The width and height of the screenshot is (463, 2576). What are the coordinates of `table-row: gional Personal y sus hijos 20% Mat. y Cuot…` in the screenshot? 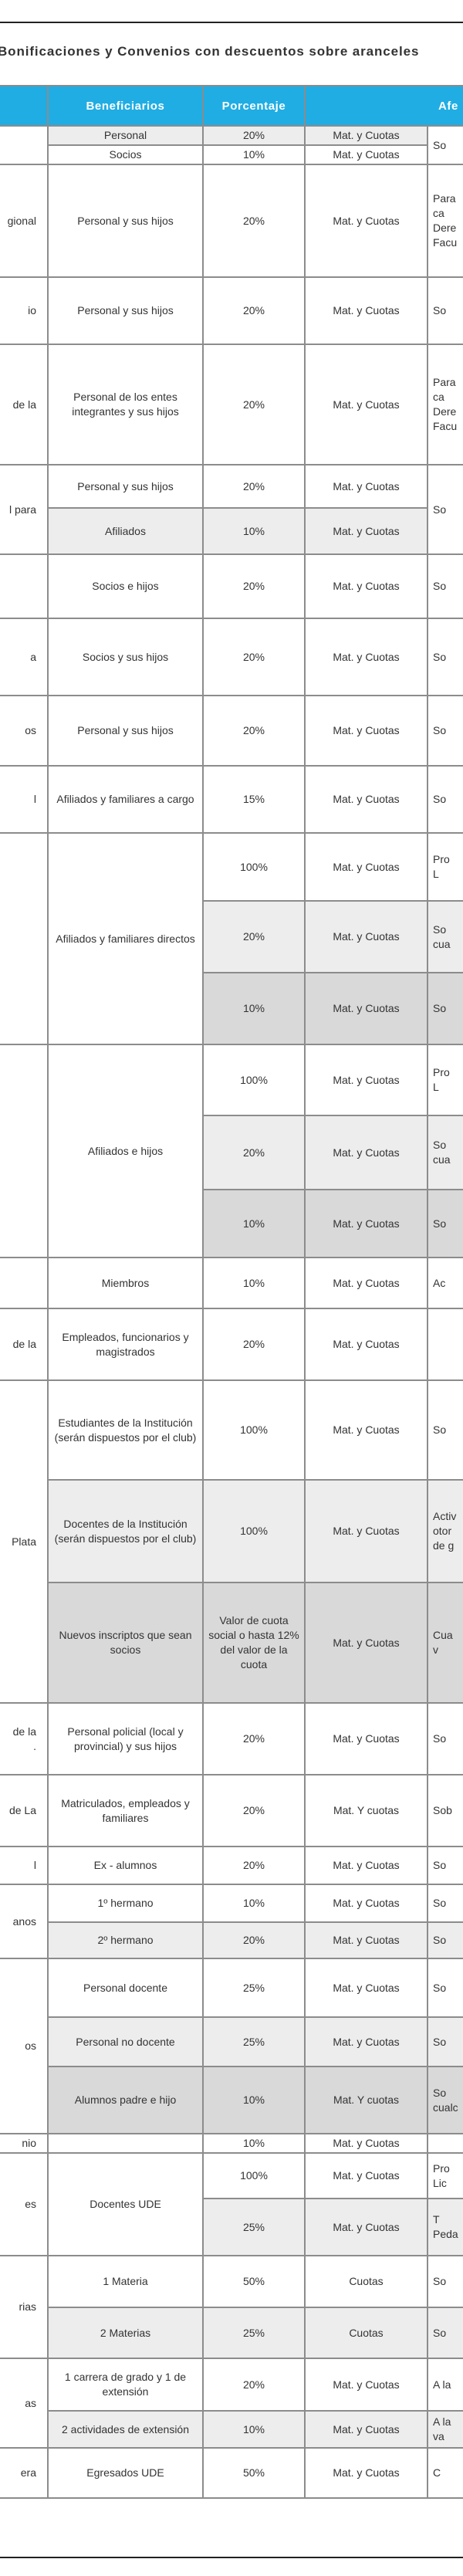 It's located at (231, 221).